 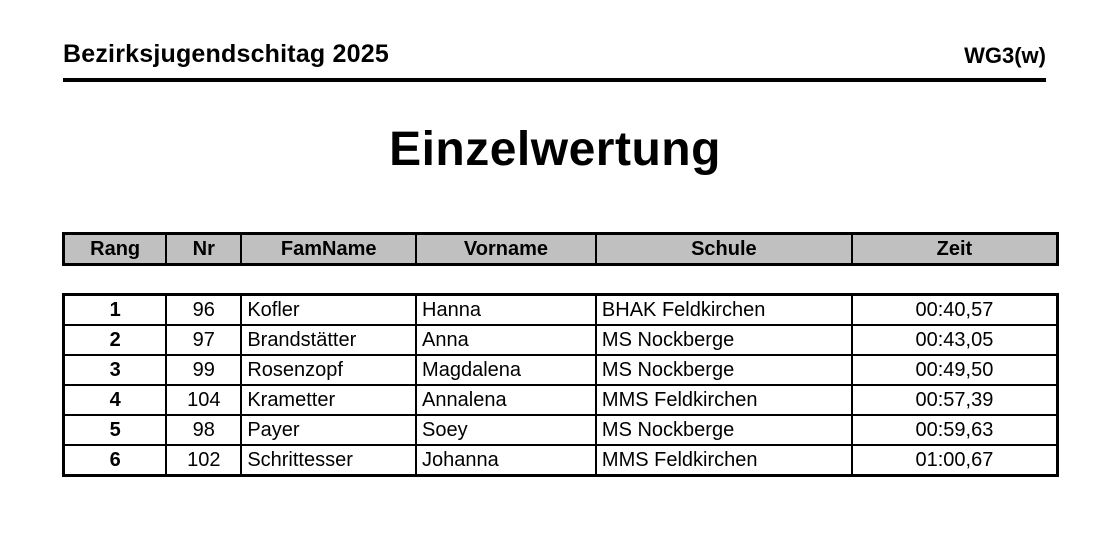 What do you see at coordinates (115, 249) in the screenshot?
I see `column-header-rang: Rang` at bounding box center [115, 249].